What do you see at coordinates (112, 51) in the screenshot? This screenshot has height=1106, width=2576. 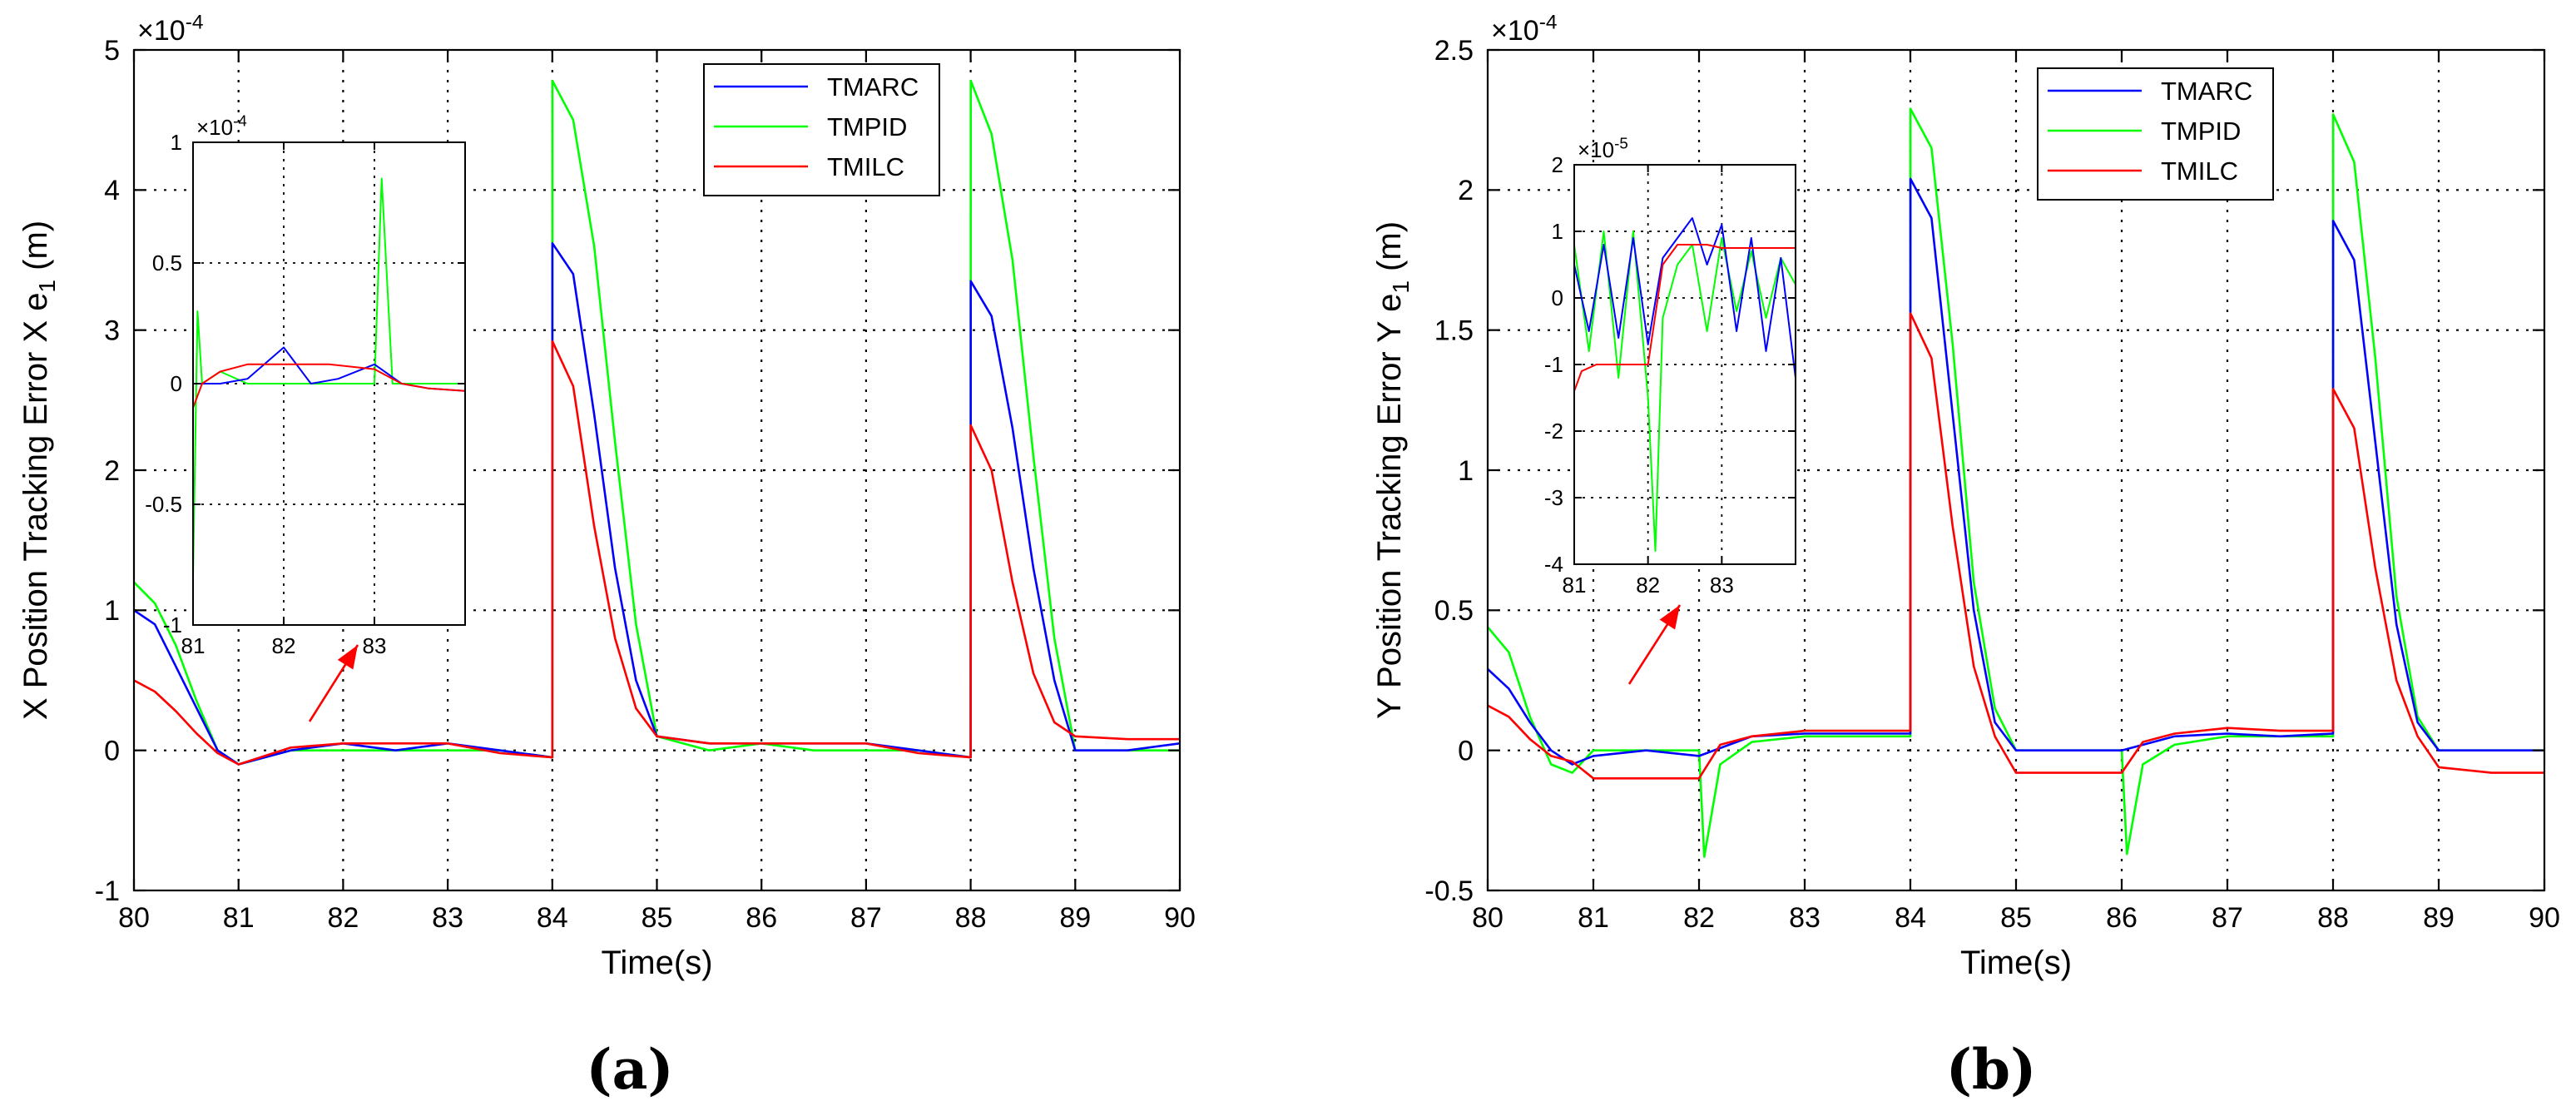 I see `chart-a-ytick-label-6: 5` at bounding box center [112, 51].